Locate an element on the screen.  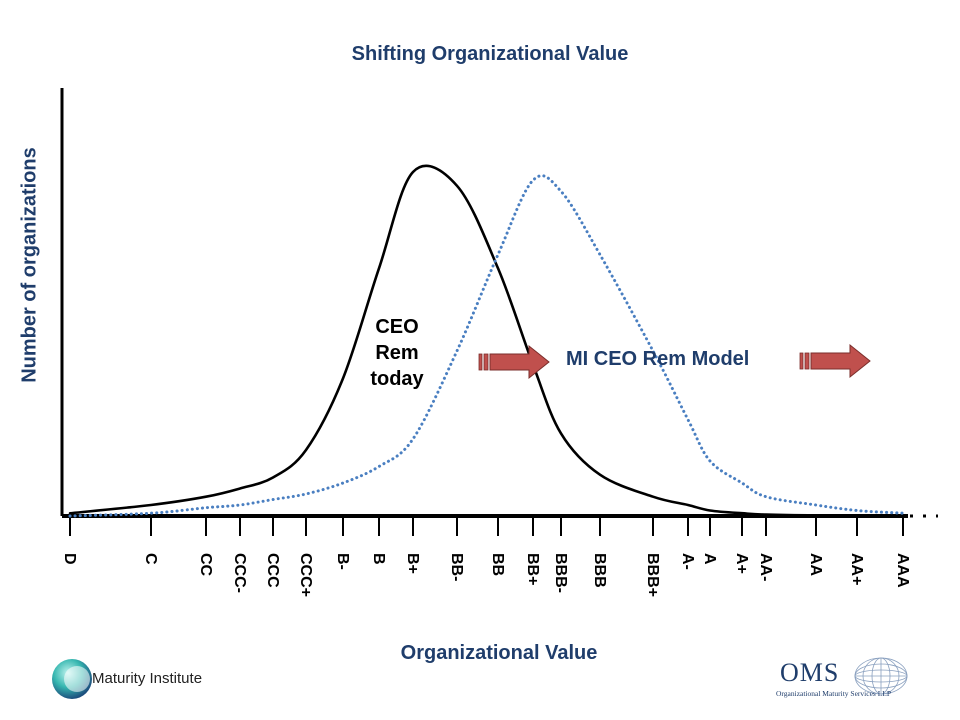
annotation-line-3: today is located at coordinates (397, 379).